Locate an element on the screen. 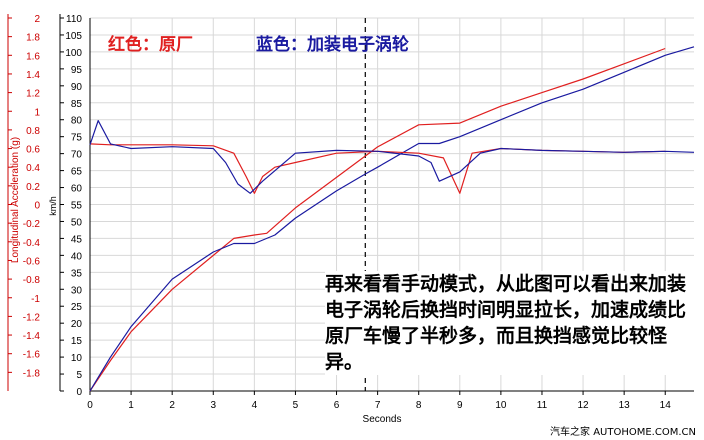  speed-tick-label: 105 is located at coordinates (73, 36).